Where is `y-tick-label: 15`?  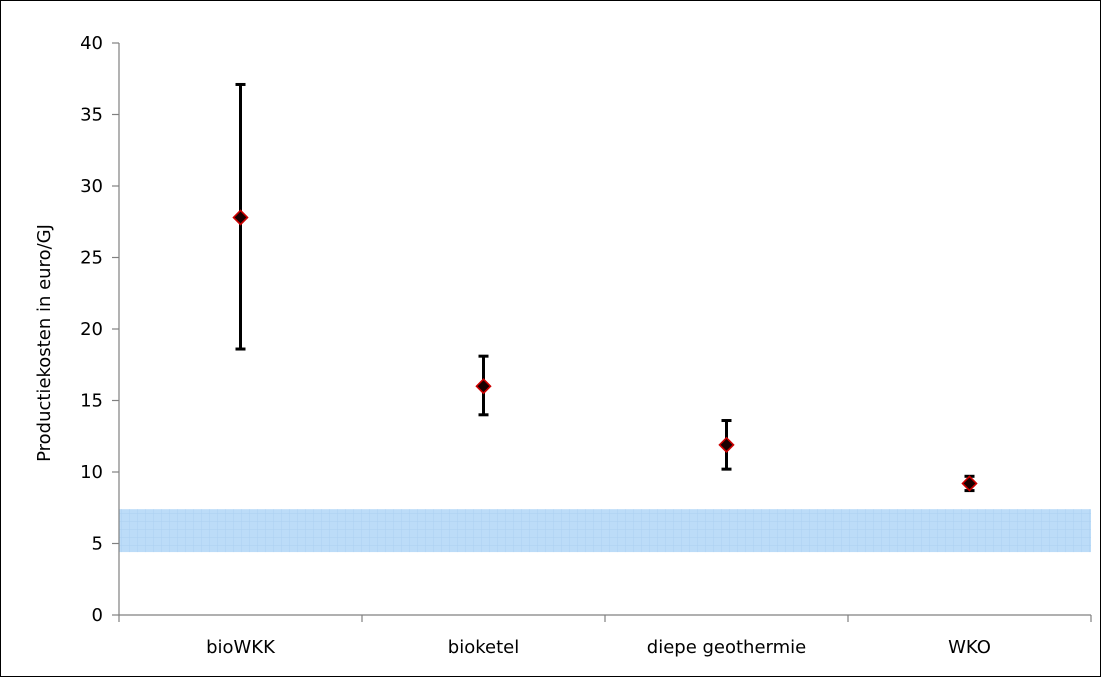 y-tick-label: 15 is located at coordinates (91, 401).